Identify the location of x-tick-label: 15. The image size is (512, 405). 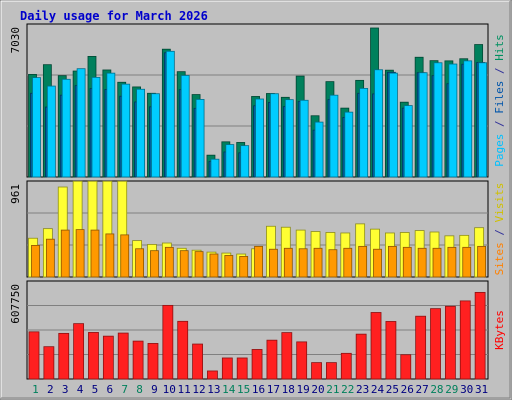
(243, 389).